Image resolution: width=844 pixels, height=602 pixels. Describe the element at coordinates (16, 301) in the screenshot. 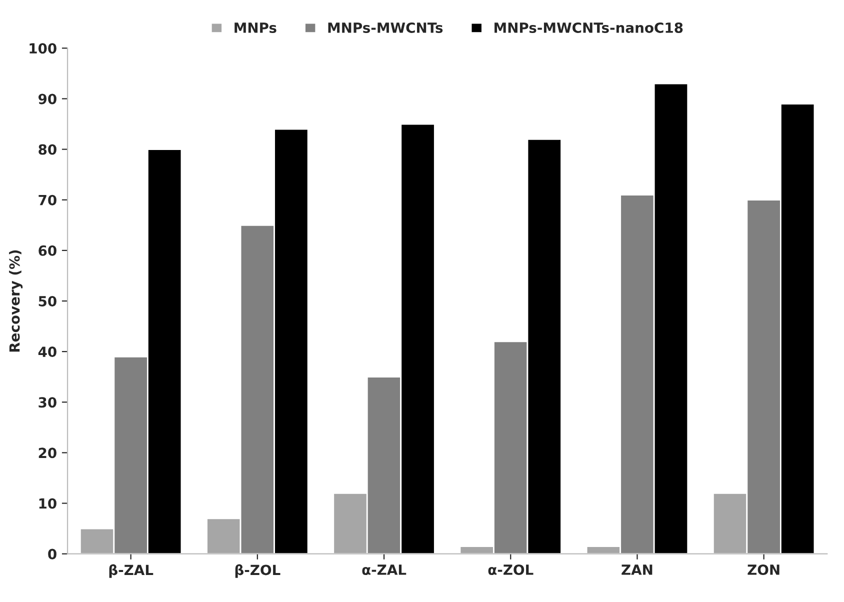

I see `y-axis-title: Recovery (%)` at that location.